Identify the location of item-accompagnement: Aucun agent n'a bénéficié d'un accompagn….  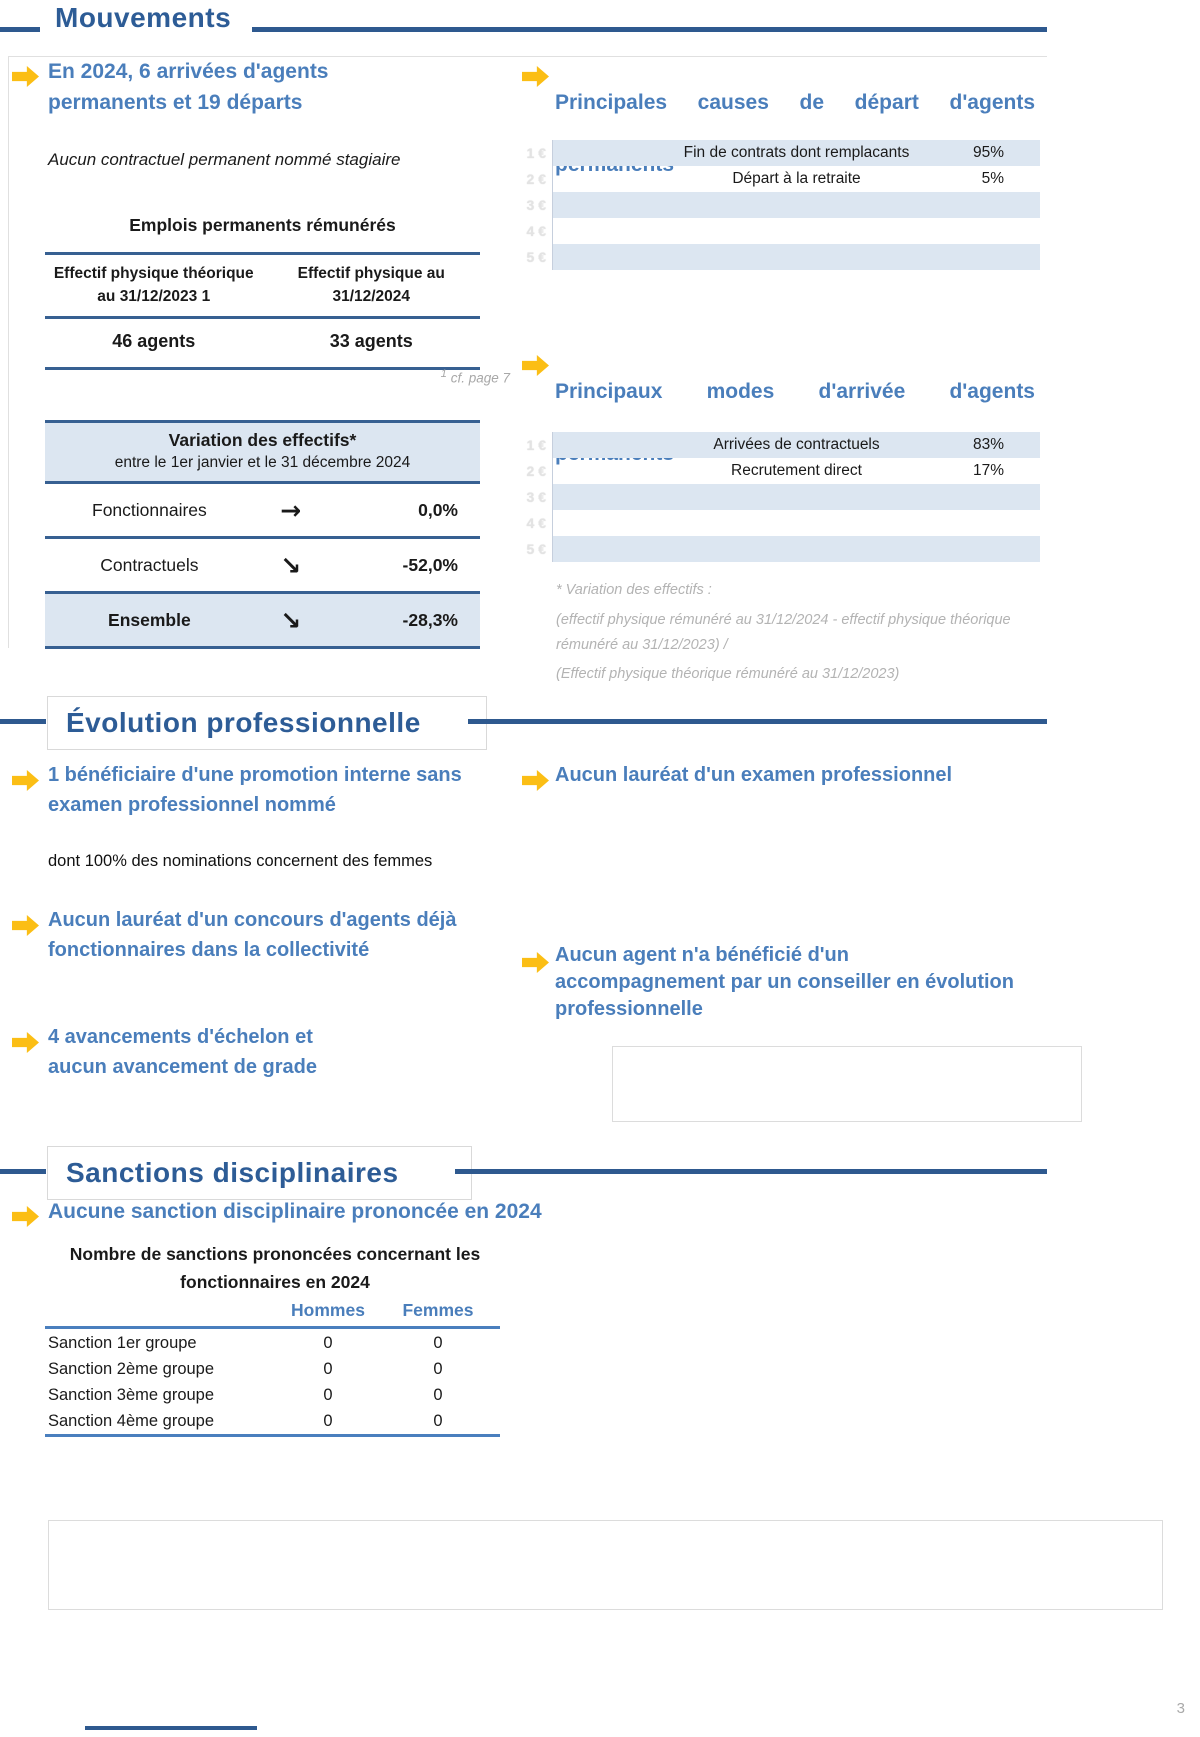
(784, 982).